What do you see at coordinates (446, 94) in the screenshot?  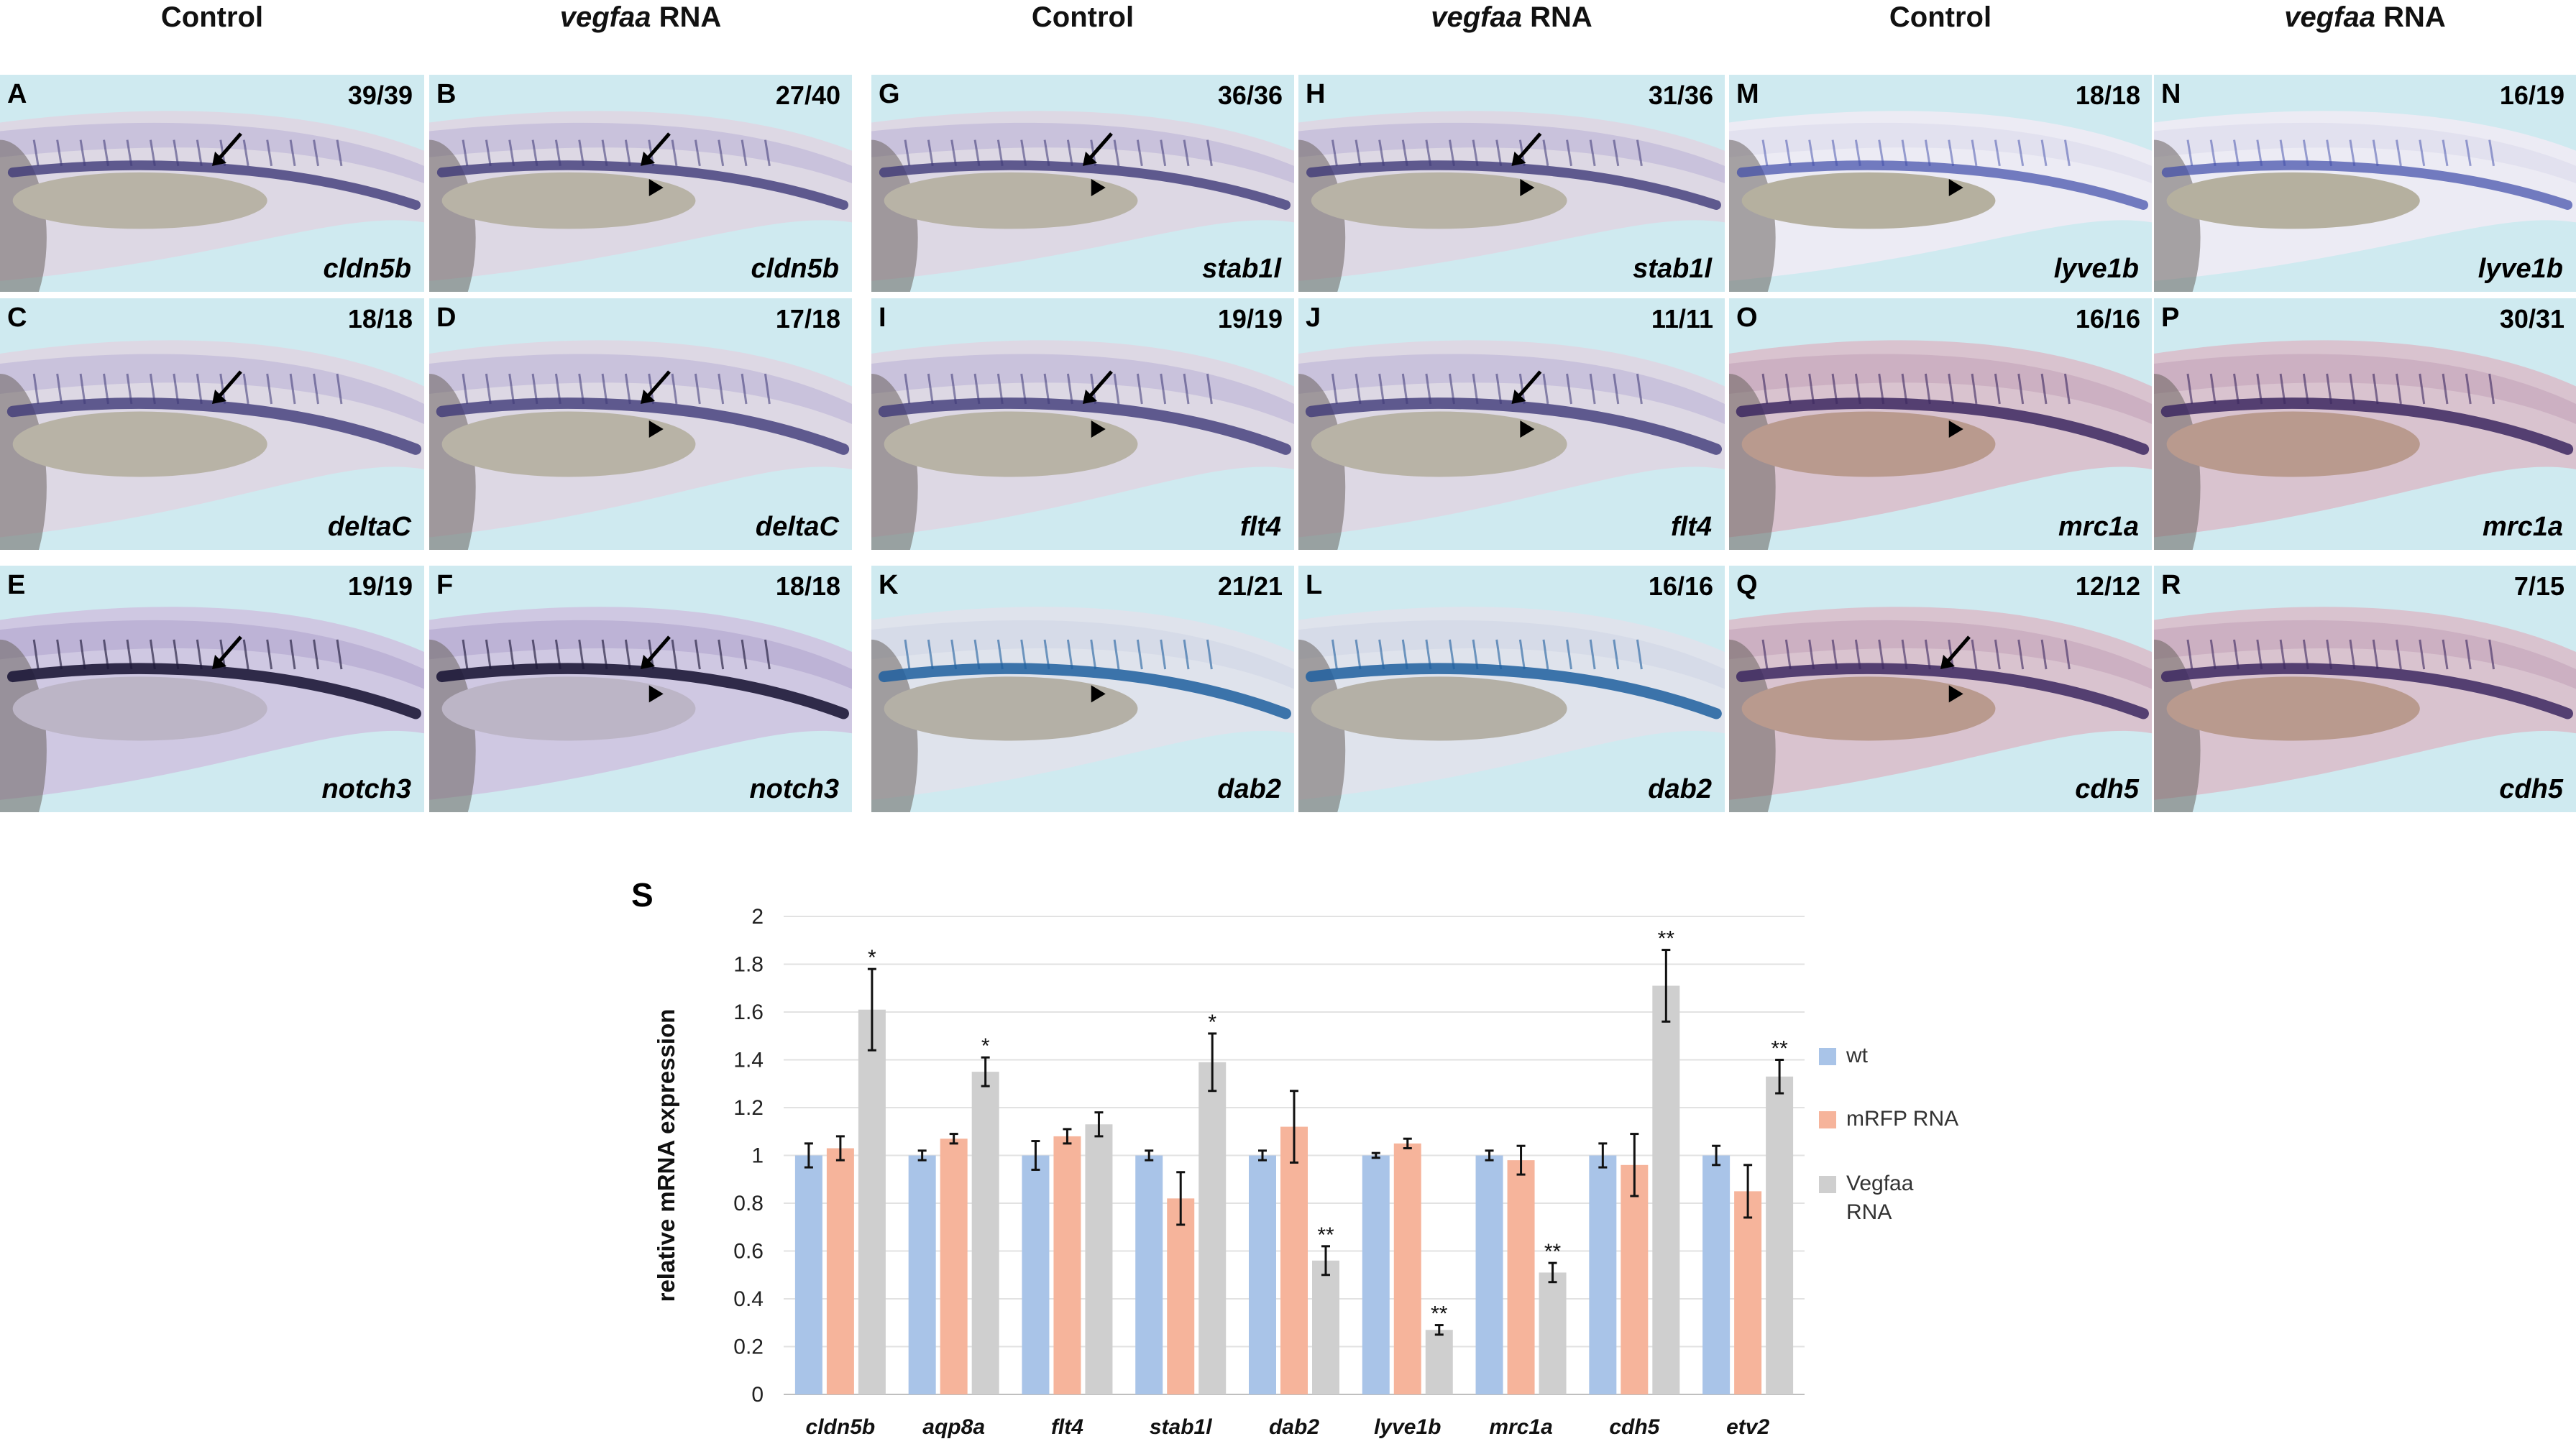 I see `panel-letter: B` at bounding box center [446, 94].